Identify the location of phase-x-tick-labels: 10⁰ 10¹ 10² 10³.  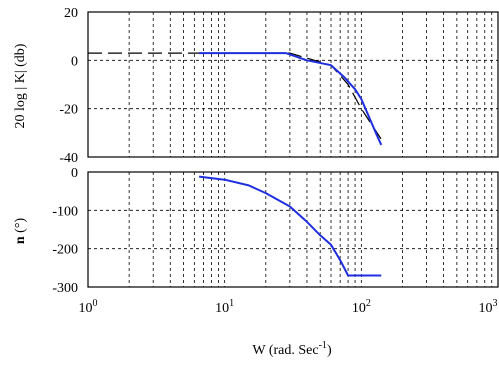
(288, 307).